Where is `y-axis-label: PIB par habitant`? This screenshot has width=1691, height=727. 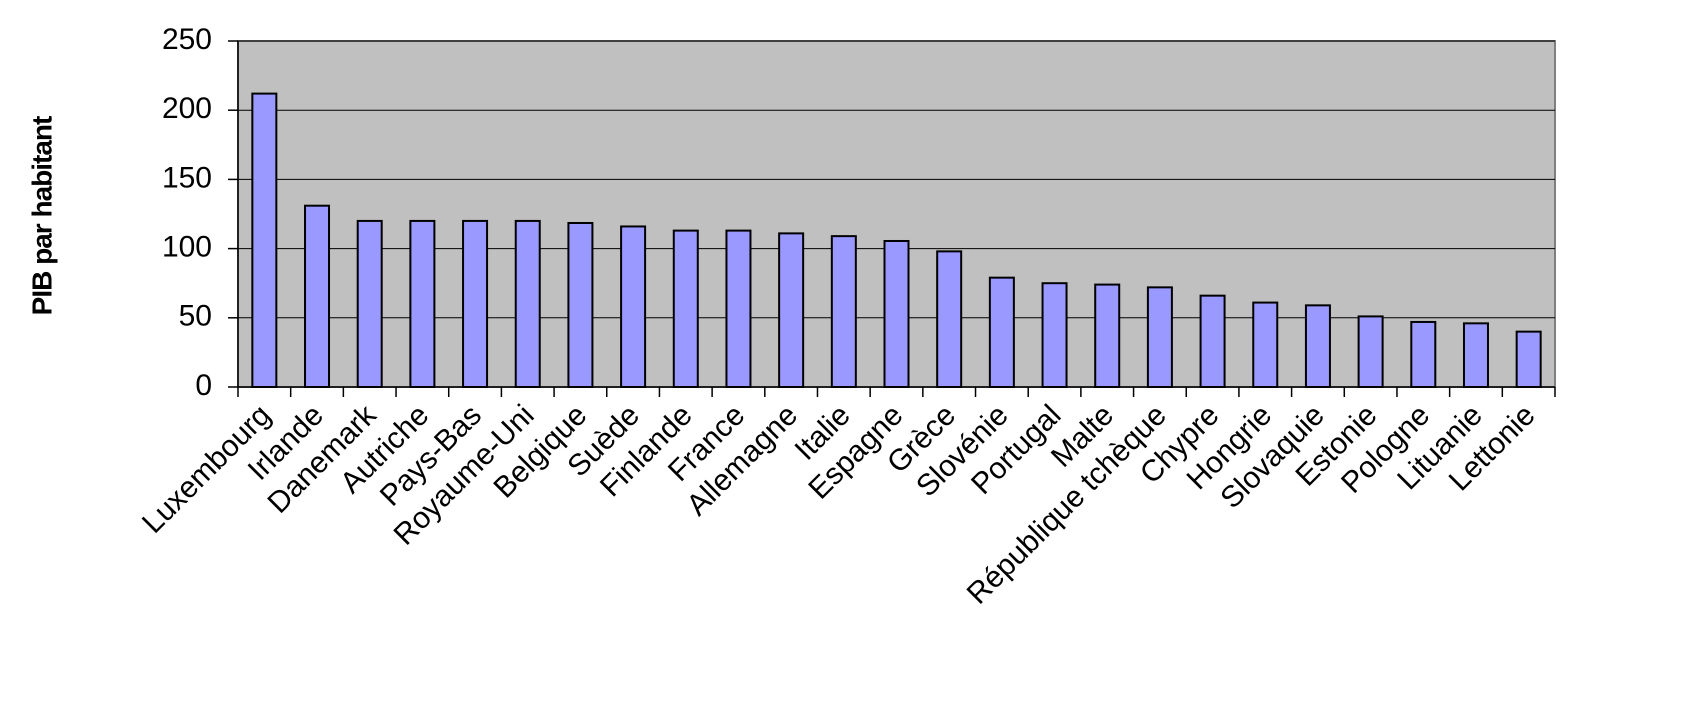 y-axis-label: PIB par habitant is located at coordinates (41, 215).